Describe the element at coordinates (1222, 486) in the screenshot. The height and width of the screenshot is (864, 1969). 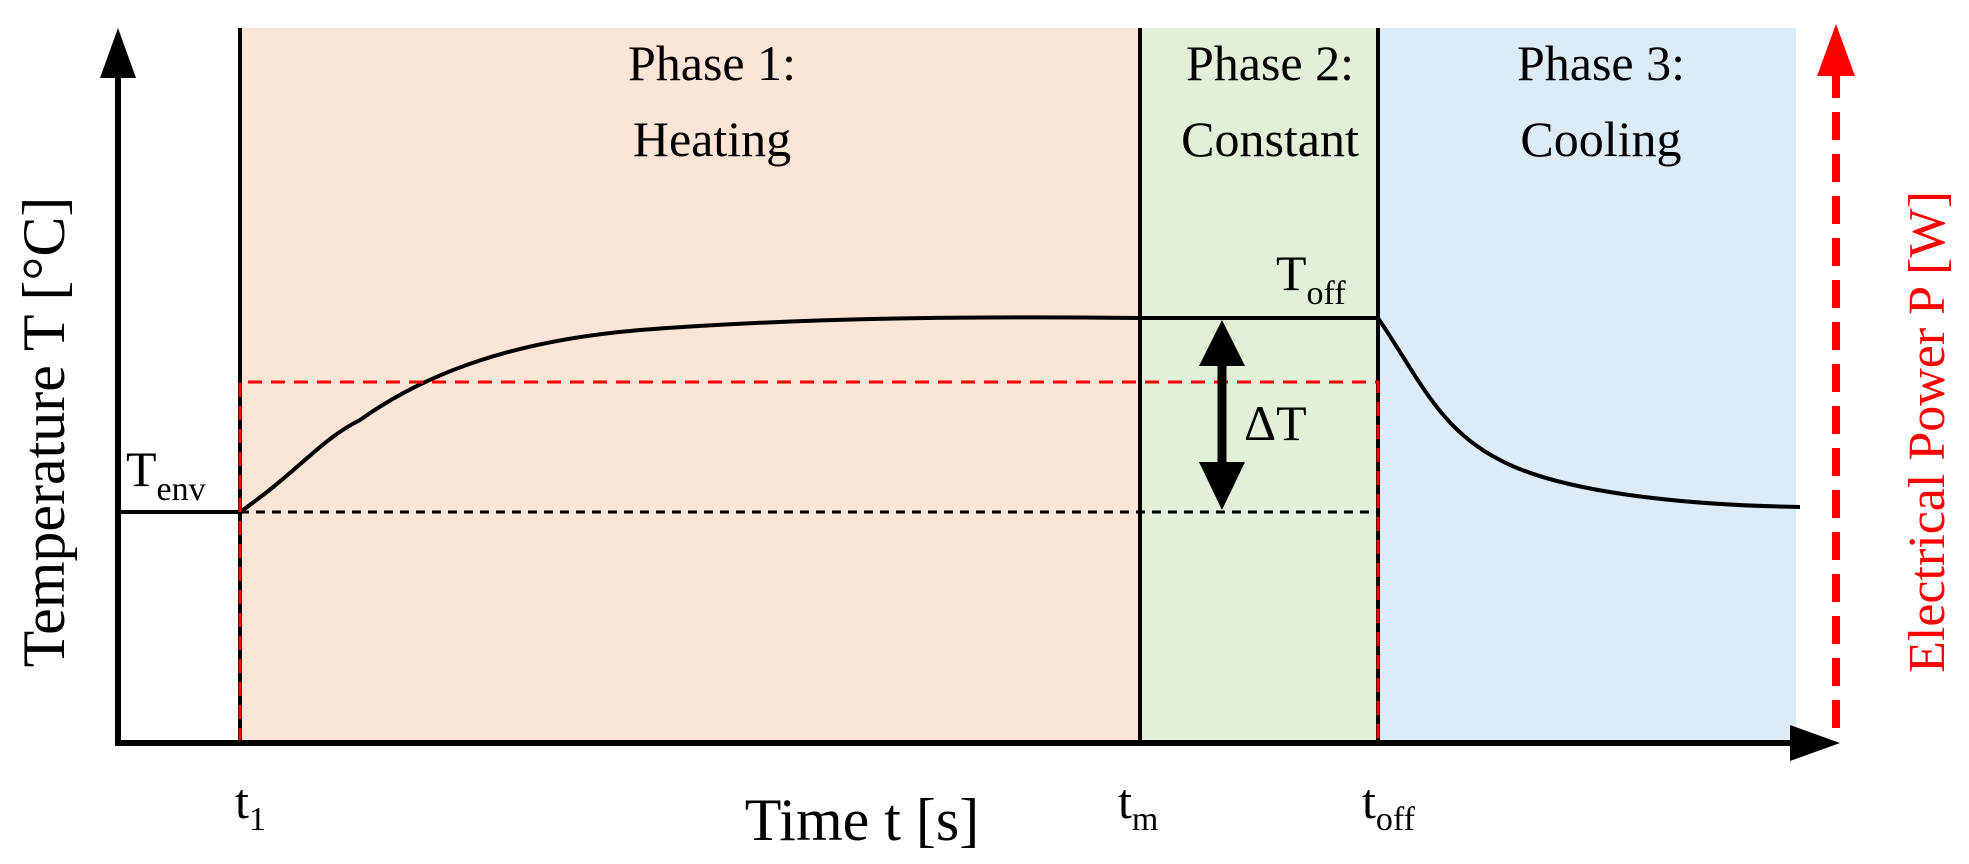
I see `delta-t-arrow-head-down` at that location.